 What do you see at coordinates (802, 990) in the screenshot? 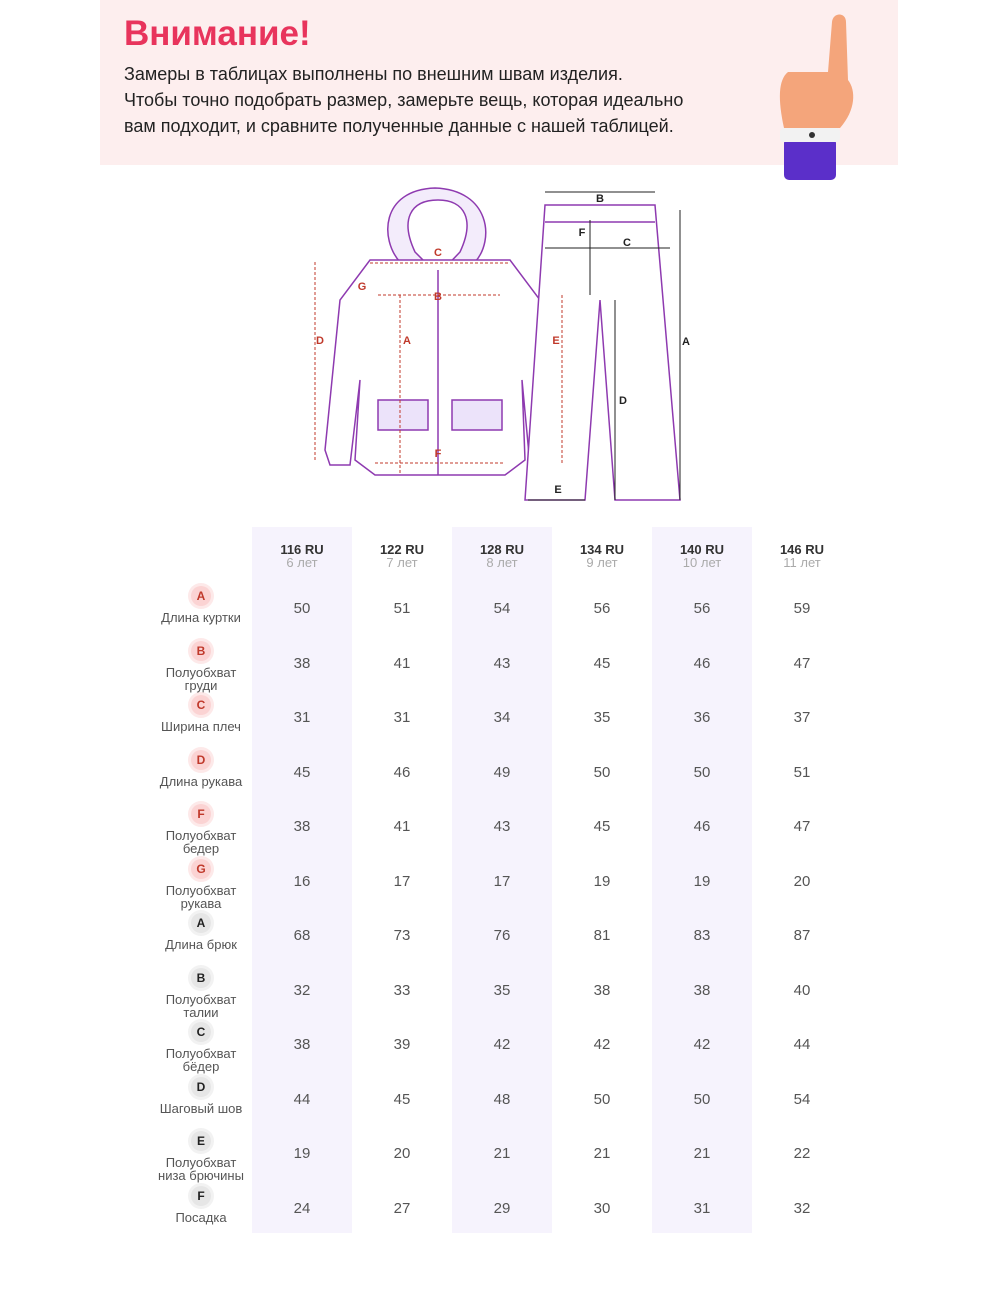
I see `cell-value: 40` at bounding box center [802, 990].